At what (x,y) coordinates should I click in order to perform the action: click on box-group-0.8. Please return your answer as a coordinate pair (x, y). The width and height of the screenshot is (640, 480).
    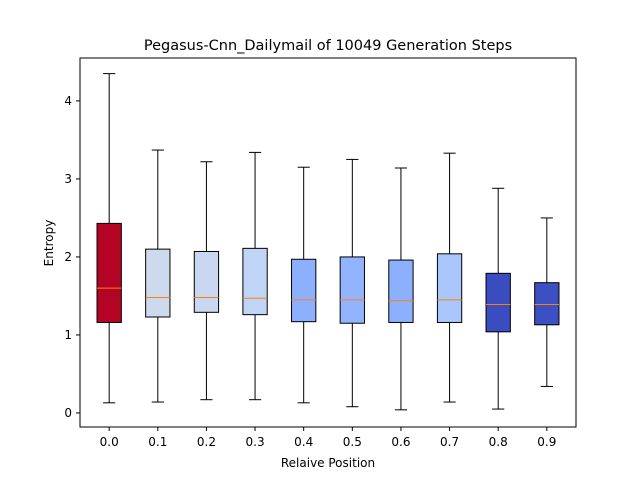
    Looking at the image, I should click on (498, 298).